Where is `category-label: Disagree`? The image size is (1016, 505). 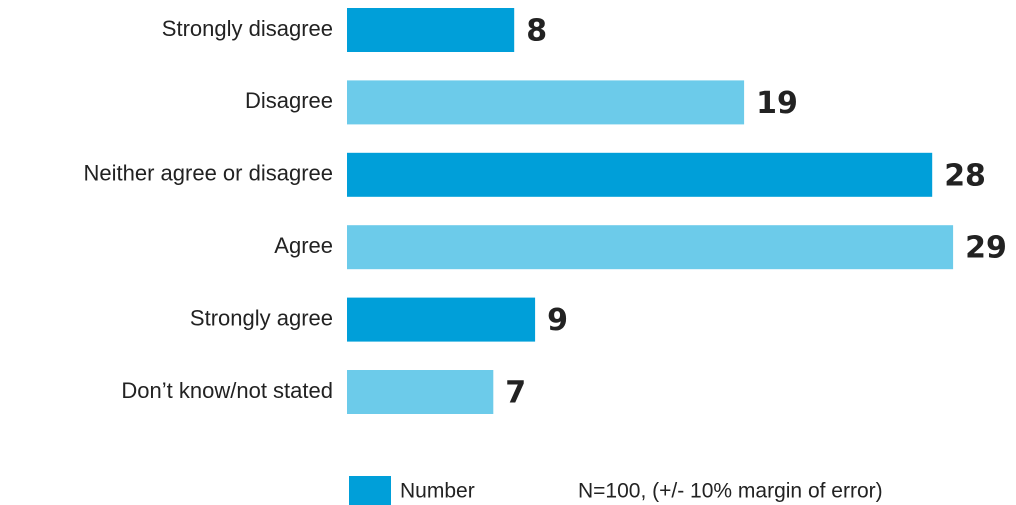
category-label: Disagree is located at coordinates (289, 100).